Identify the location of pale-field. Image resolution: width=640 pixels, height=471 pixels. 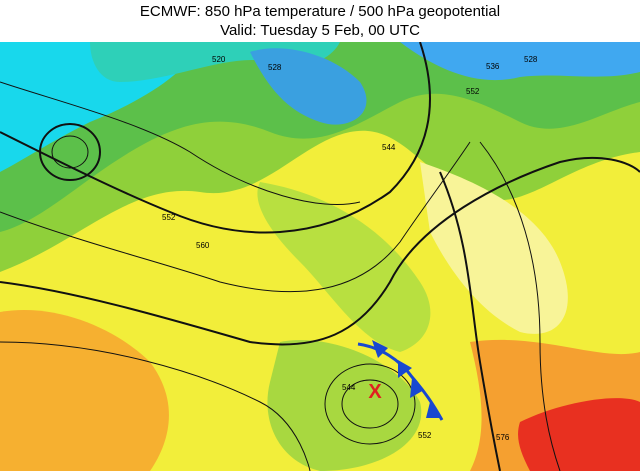
(494, 248).